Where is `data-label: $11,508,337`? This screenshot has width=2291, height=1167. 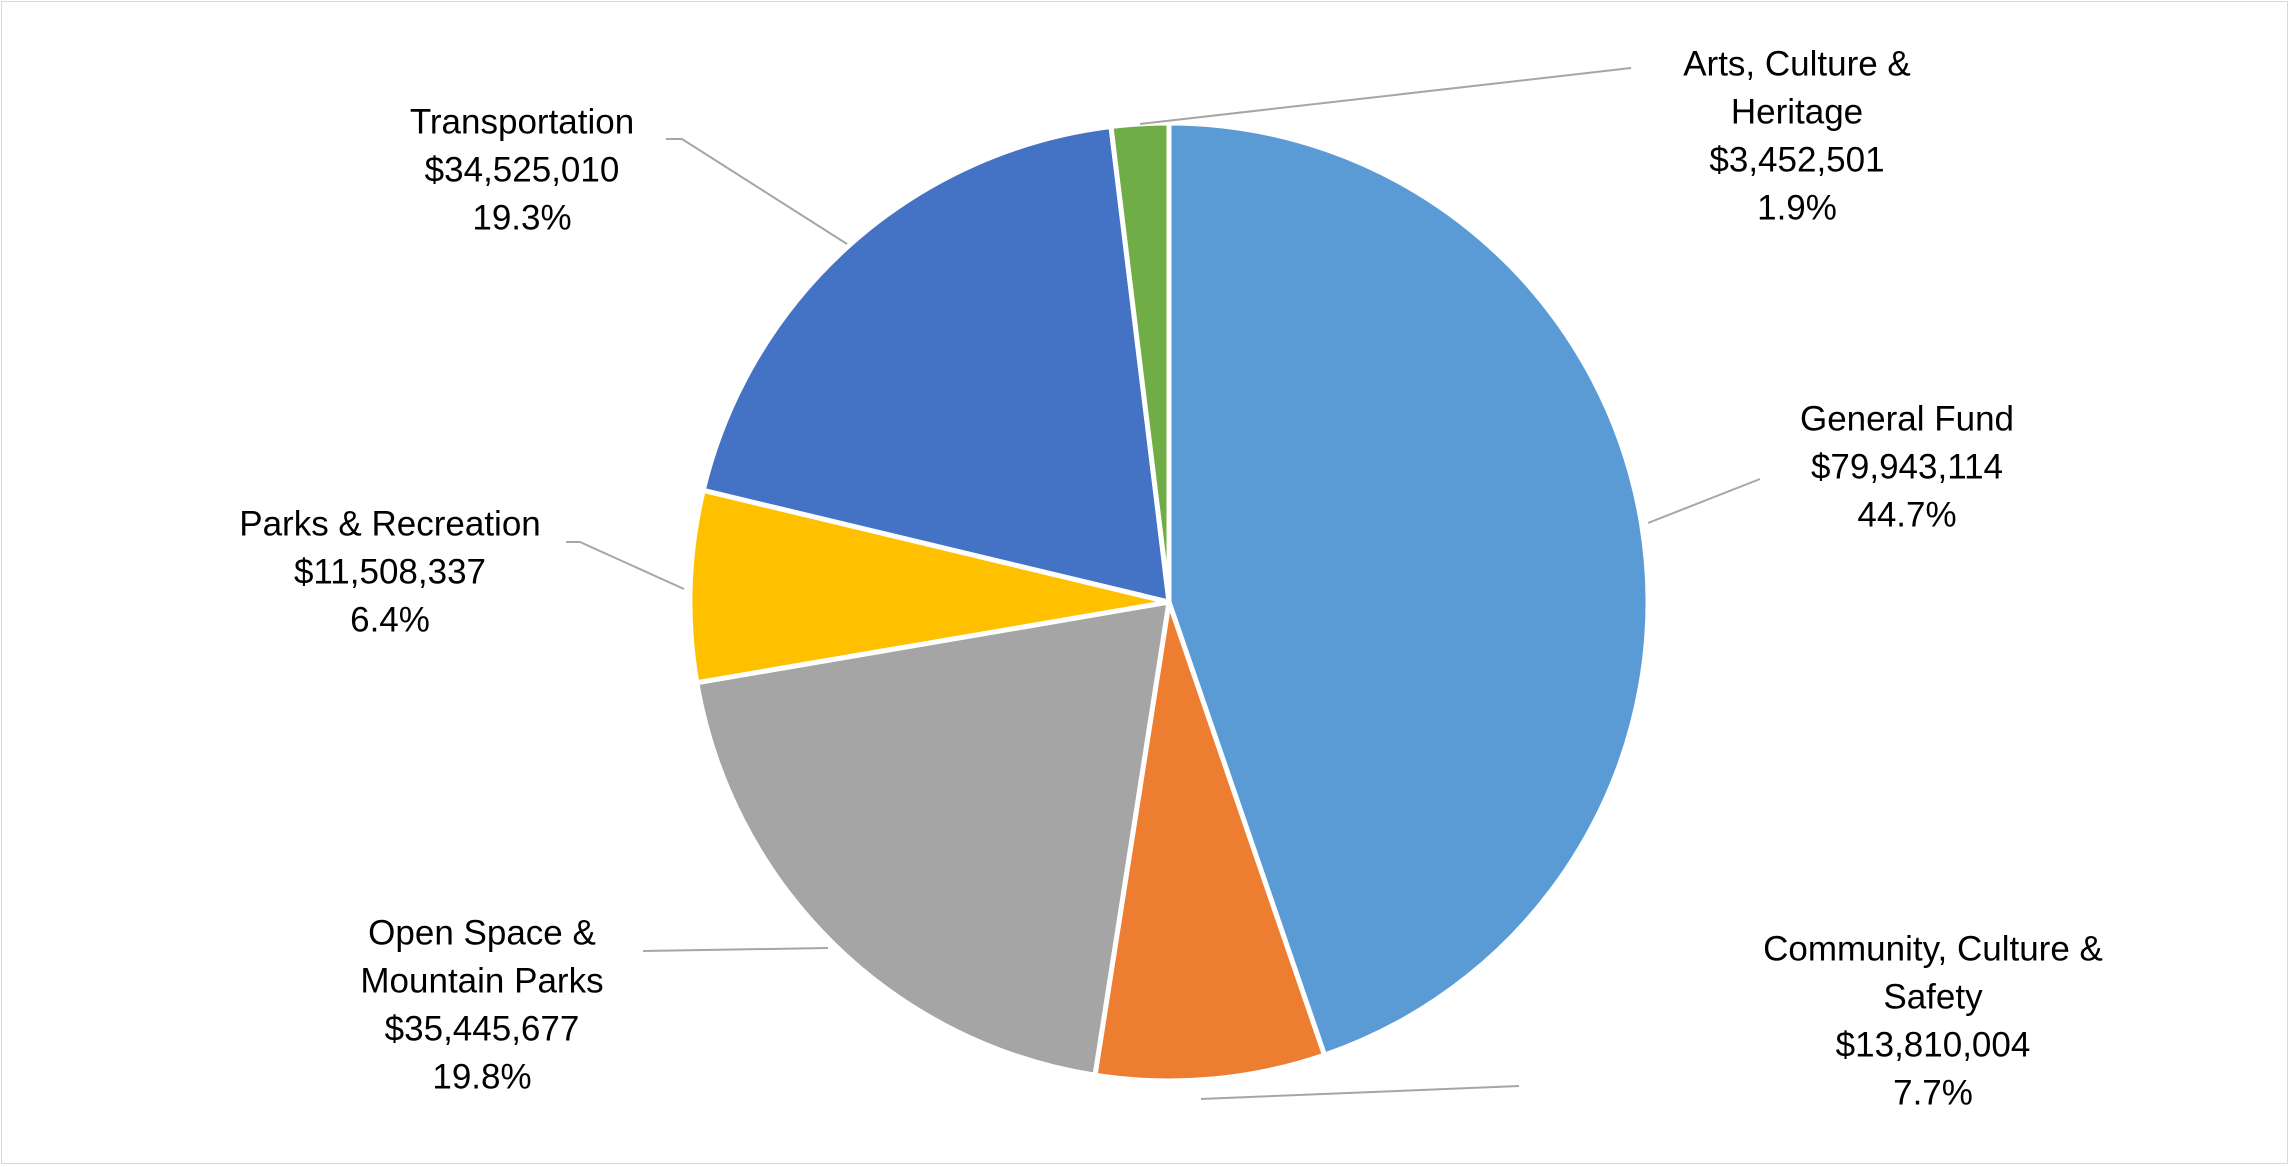 data-label: $11,508,337 is located at coordinates (390, 571).